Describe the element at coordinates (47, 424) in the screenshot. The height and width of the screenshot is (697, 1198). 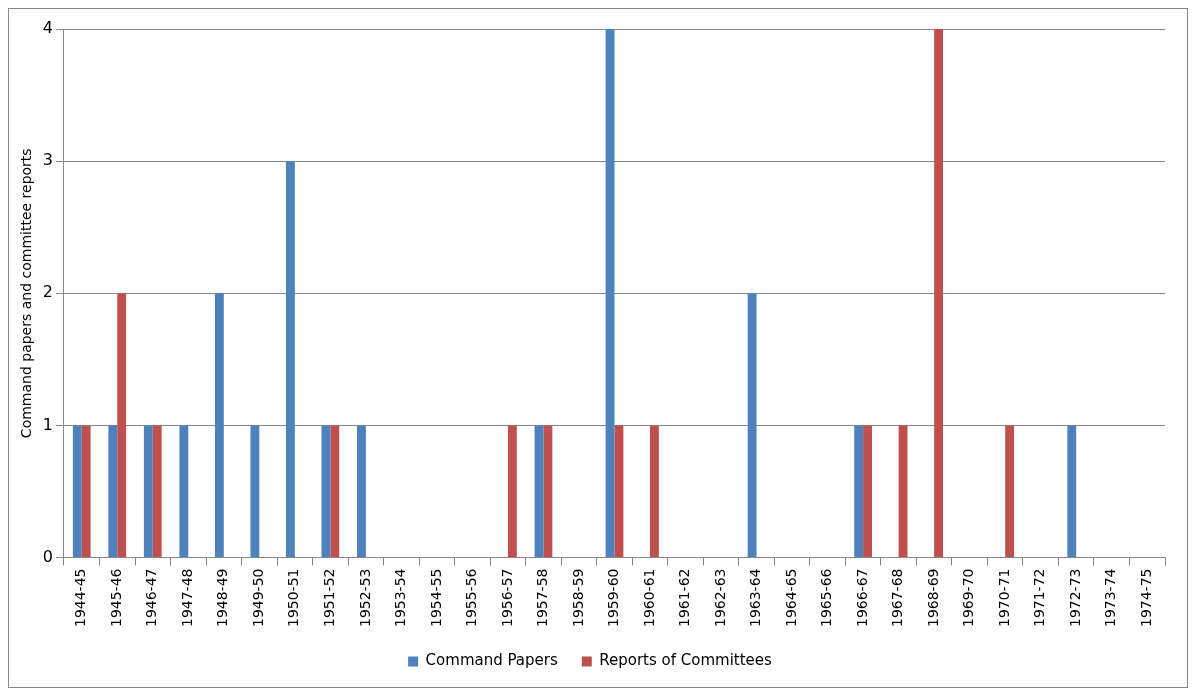
I see `y-tick-label: 1` at that location.